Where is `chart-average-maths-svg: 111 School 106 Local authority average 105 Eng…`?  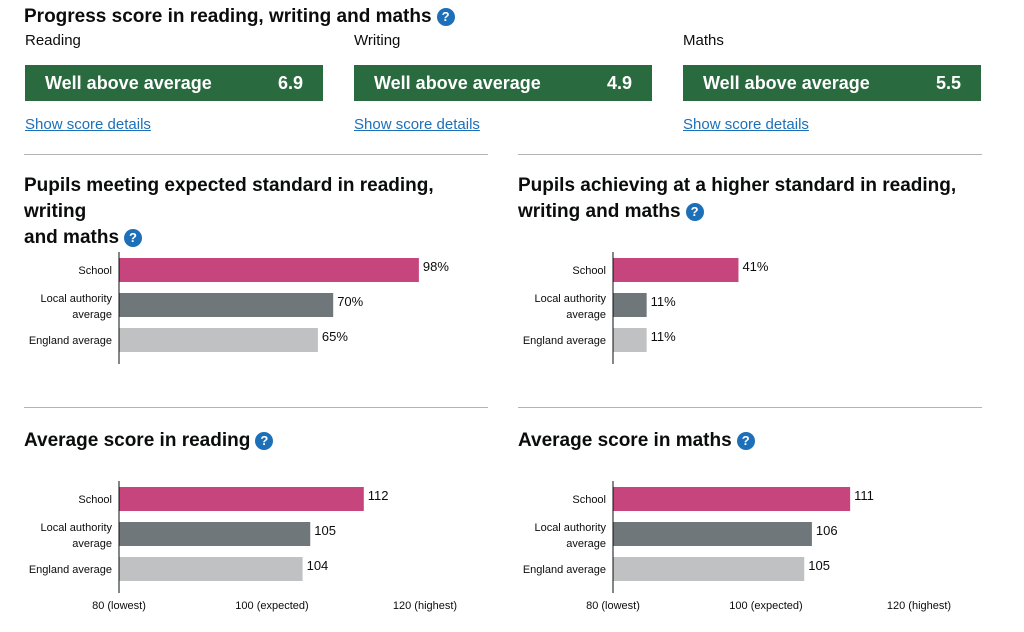
chart-average-maths-svg: 111 School 106 Local authority average 105 Eng… is located at coordinates (737, 546).